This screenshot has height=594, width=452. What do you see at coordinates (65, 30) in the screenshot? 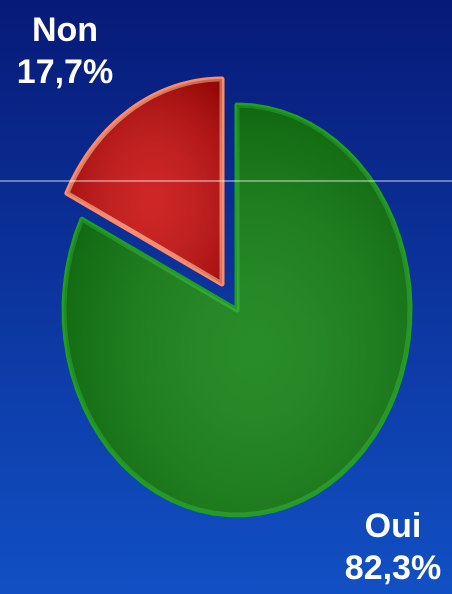
I see `category-label: Non` at bounding box center [65, 30].